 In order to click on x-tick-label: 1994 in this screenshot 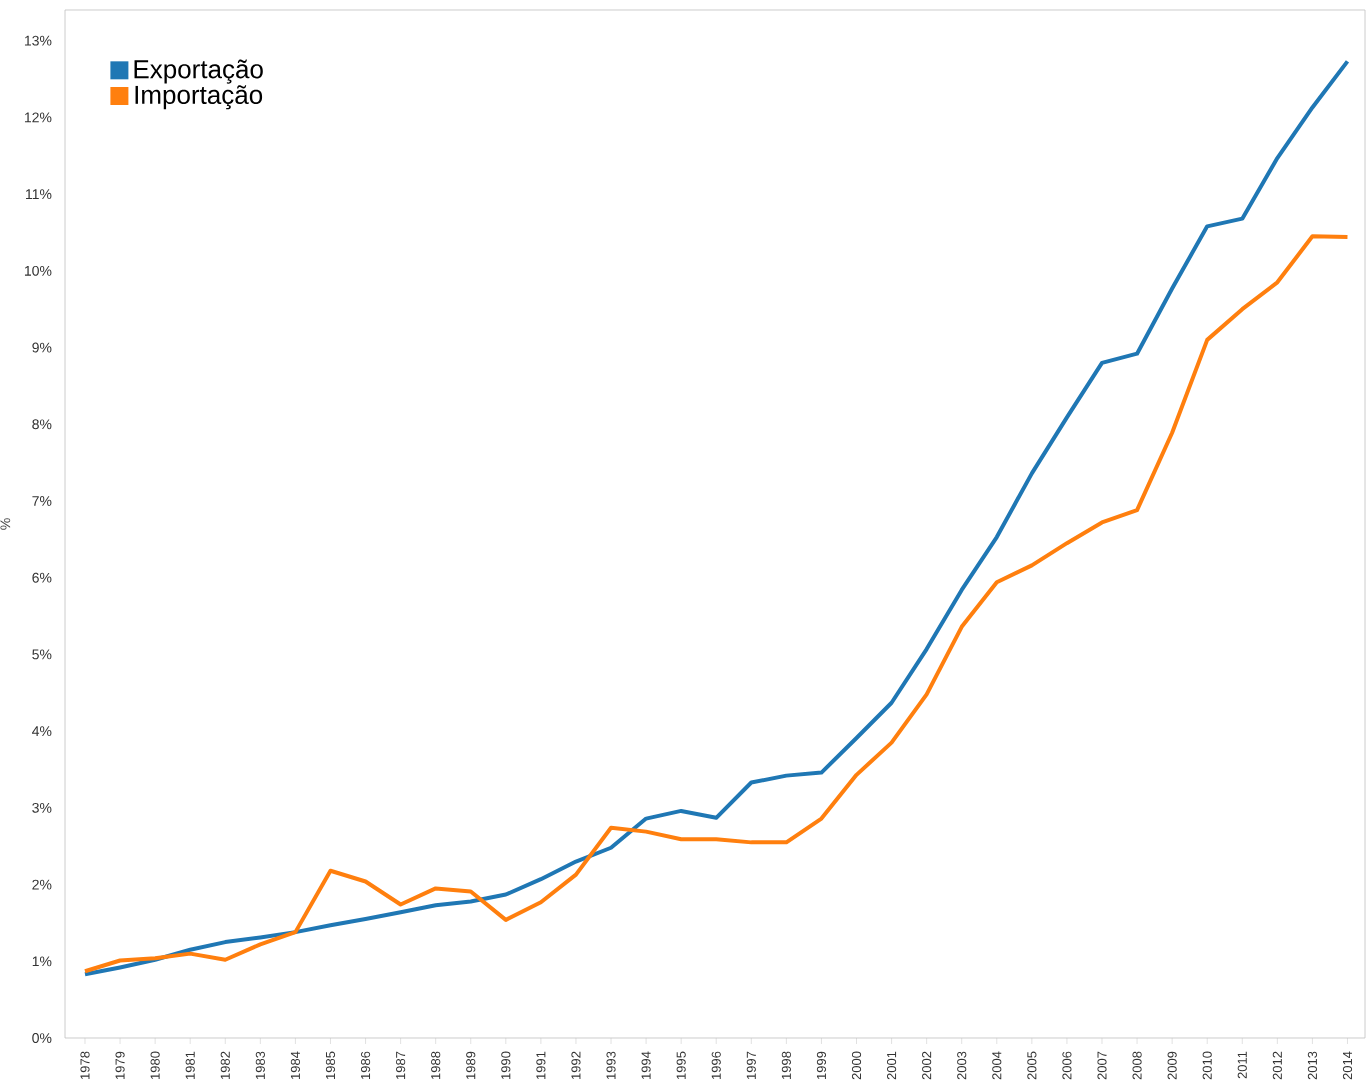, I will do `click(646, 1065)`.